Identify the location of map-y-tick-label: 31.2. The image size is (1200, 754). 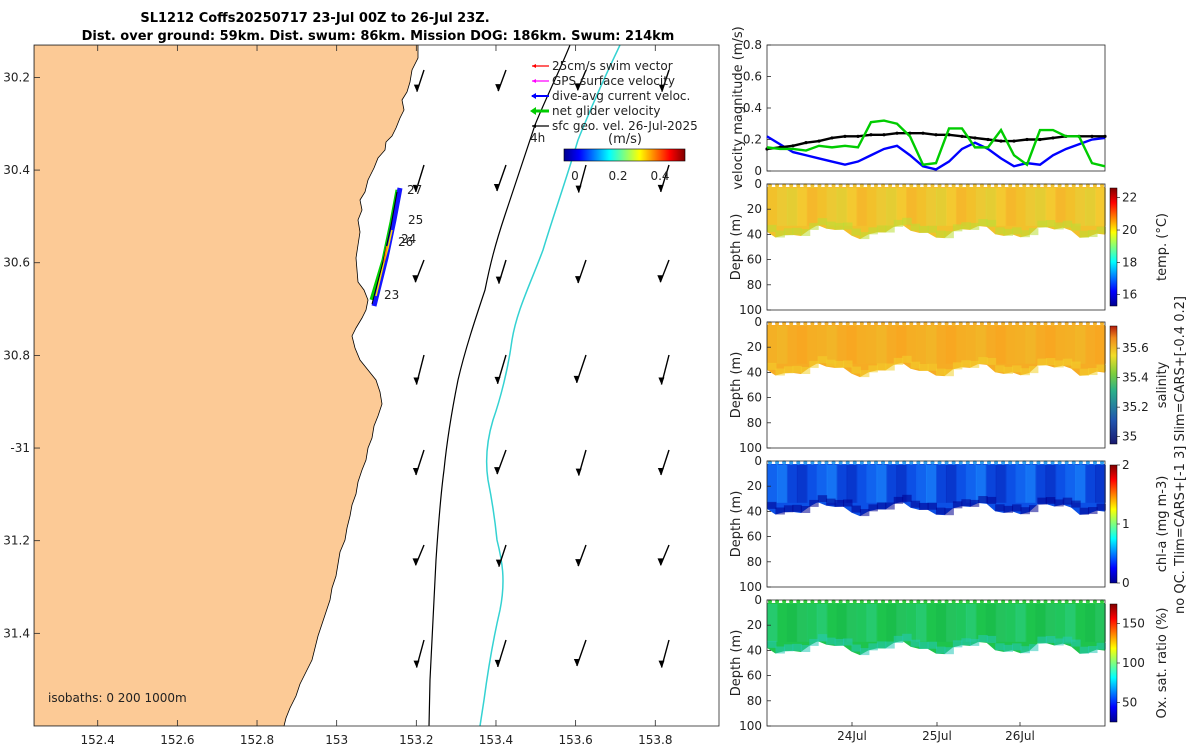
(16, 541).